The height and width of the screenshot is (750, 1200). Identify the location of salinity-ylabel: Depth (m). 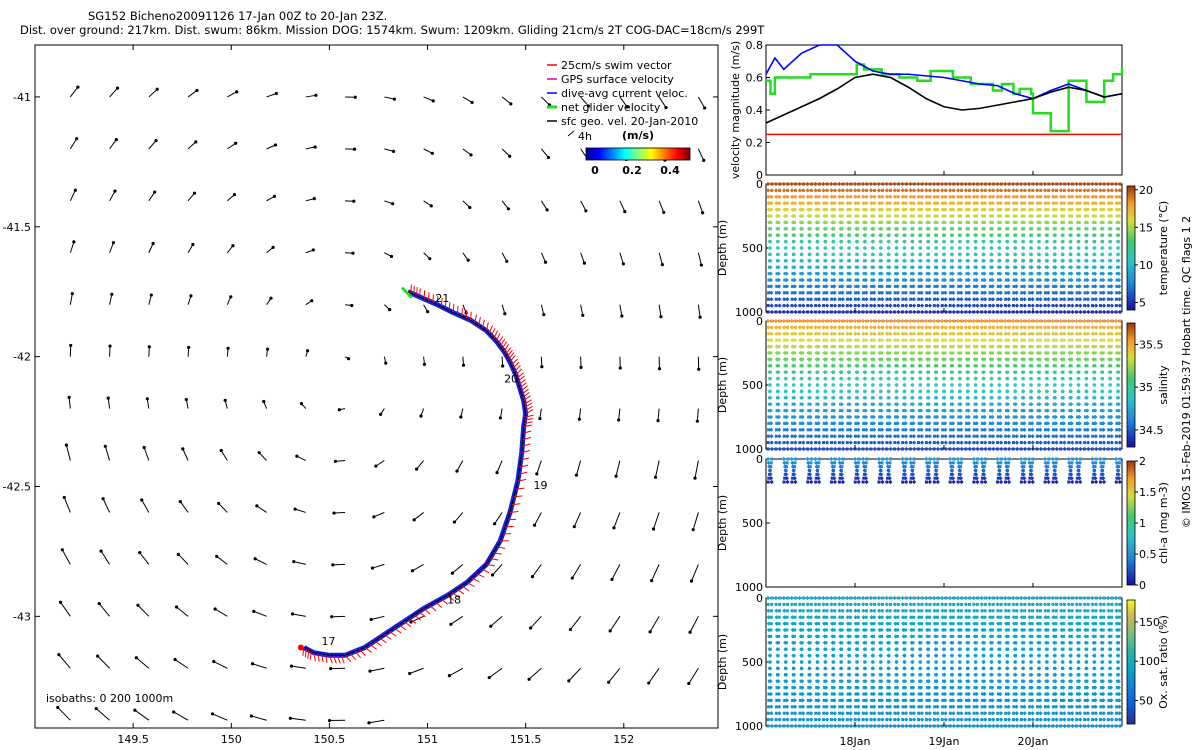
(722, 385).